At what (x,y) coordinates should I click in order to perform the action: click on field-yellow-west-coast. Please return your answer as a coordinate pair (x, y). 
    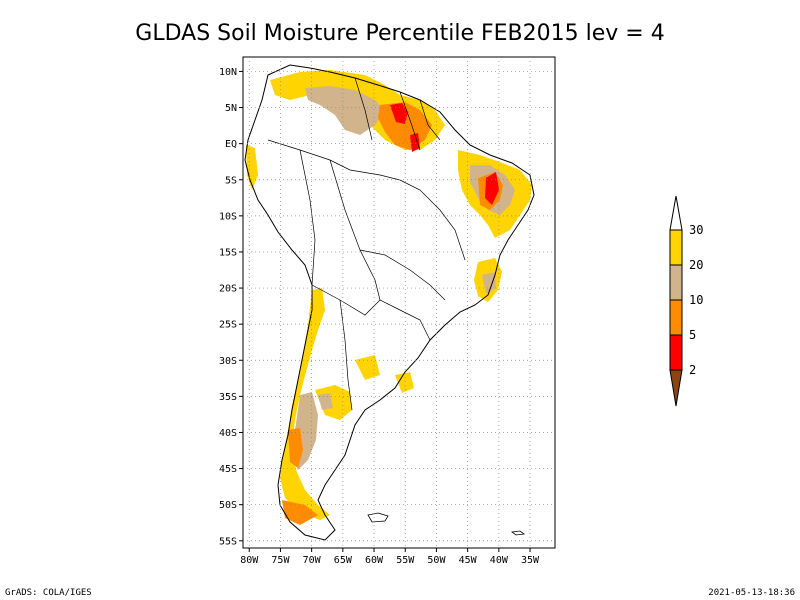
    Looking at the image, I should click on (252, 167).